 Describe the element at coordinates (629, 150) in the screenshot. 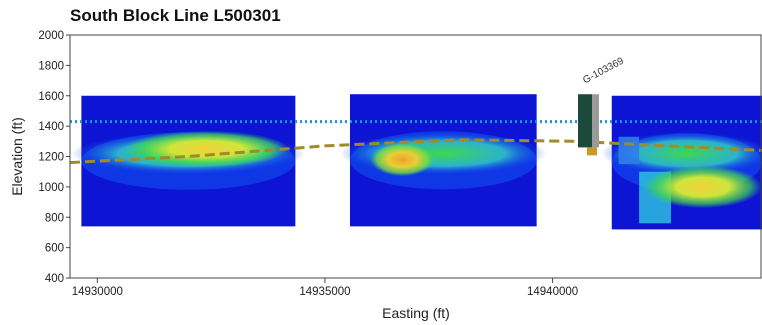

I see `blue-zone` at that location.